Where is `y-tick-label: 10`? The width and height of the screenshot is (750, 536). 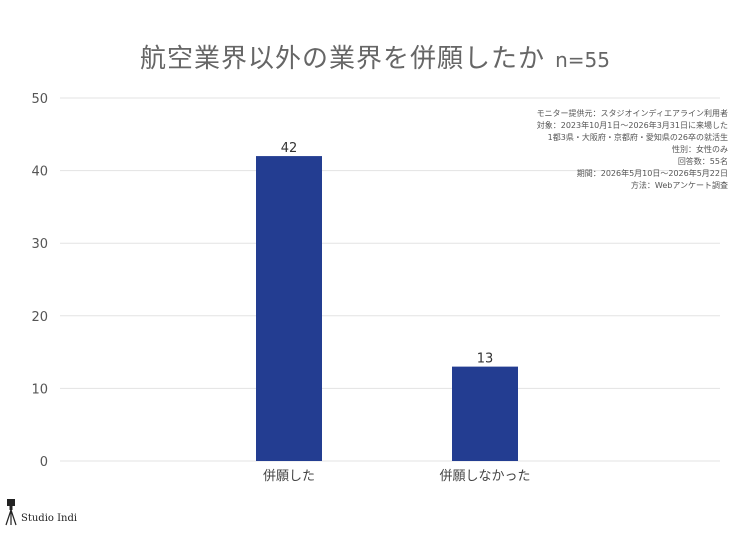 y-tick-label: 10 is located at coordinates (39, 389).